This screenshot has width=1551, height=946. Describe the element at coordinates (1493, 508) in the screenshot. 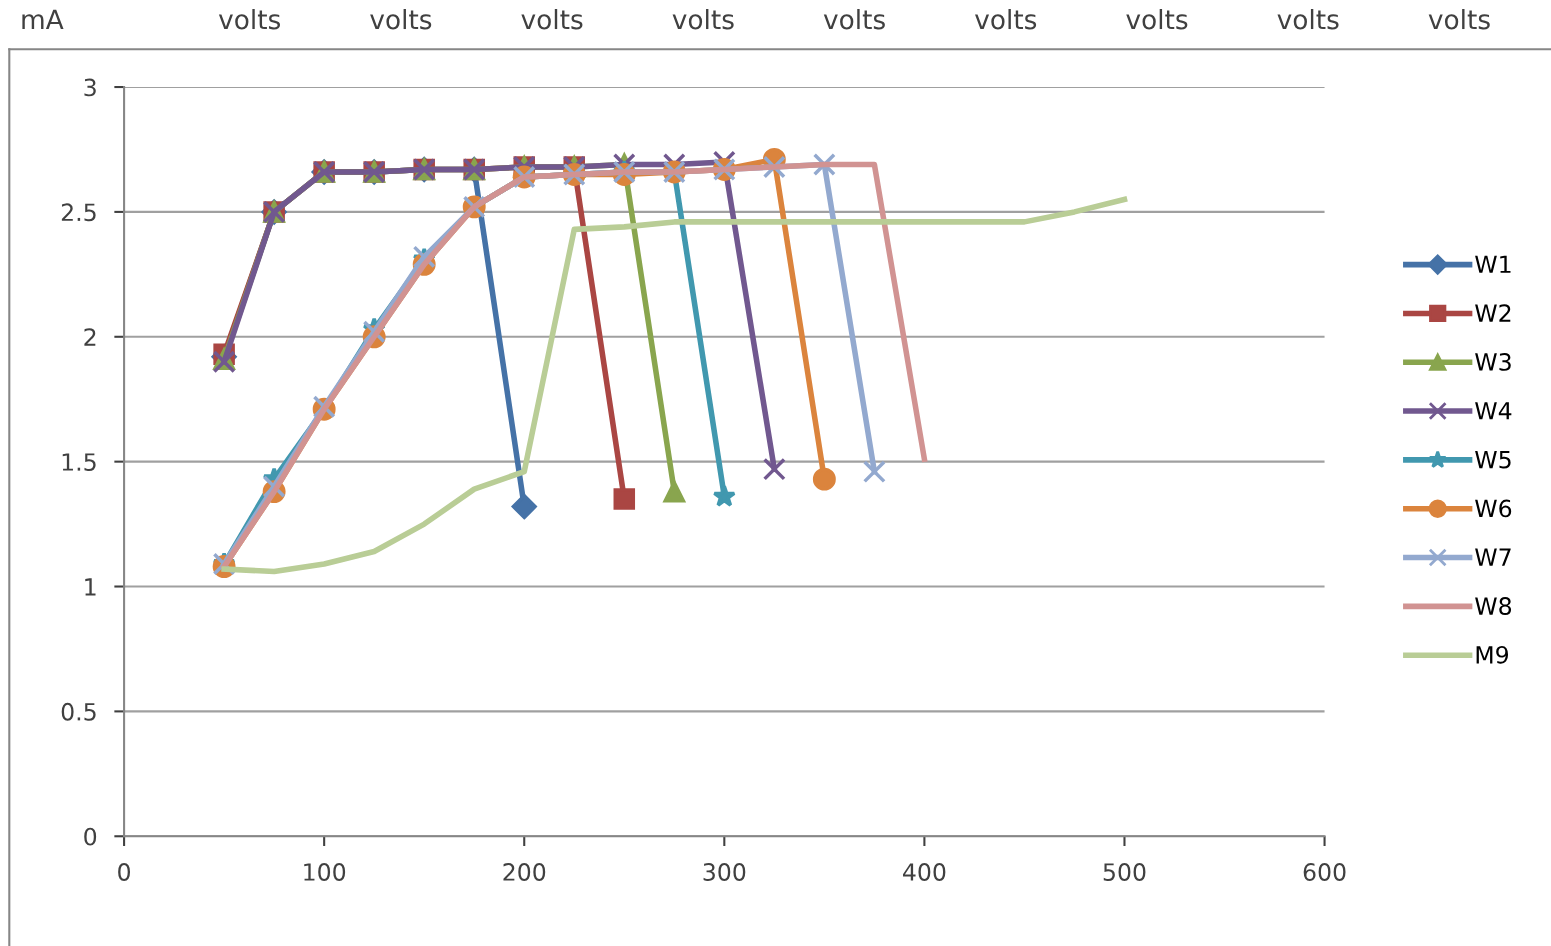

I see `legend-label: W6` at that location.